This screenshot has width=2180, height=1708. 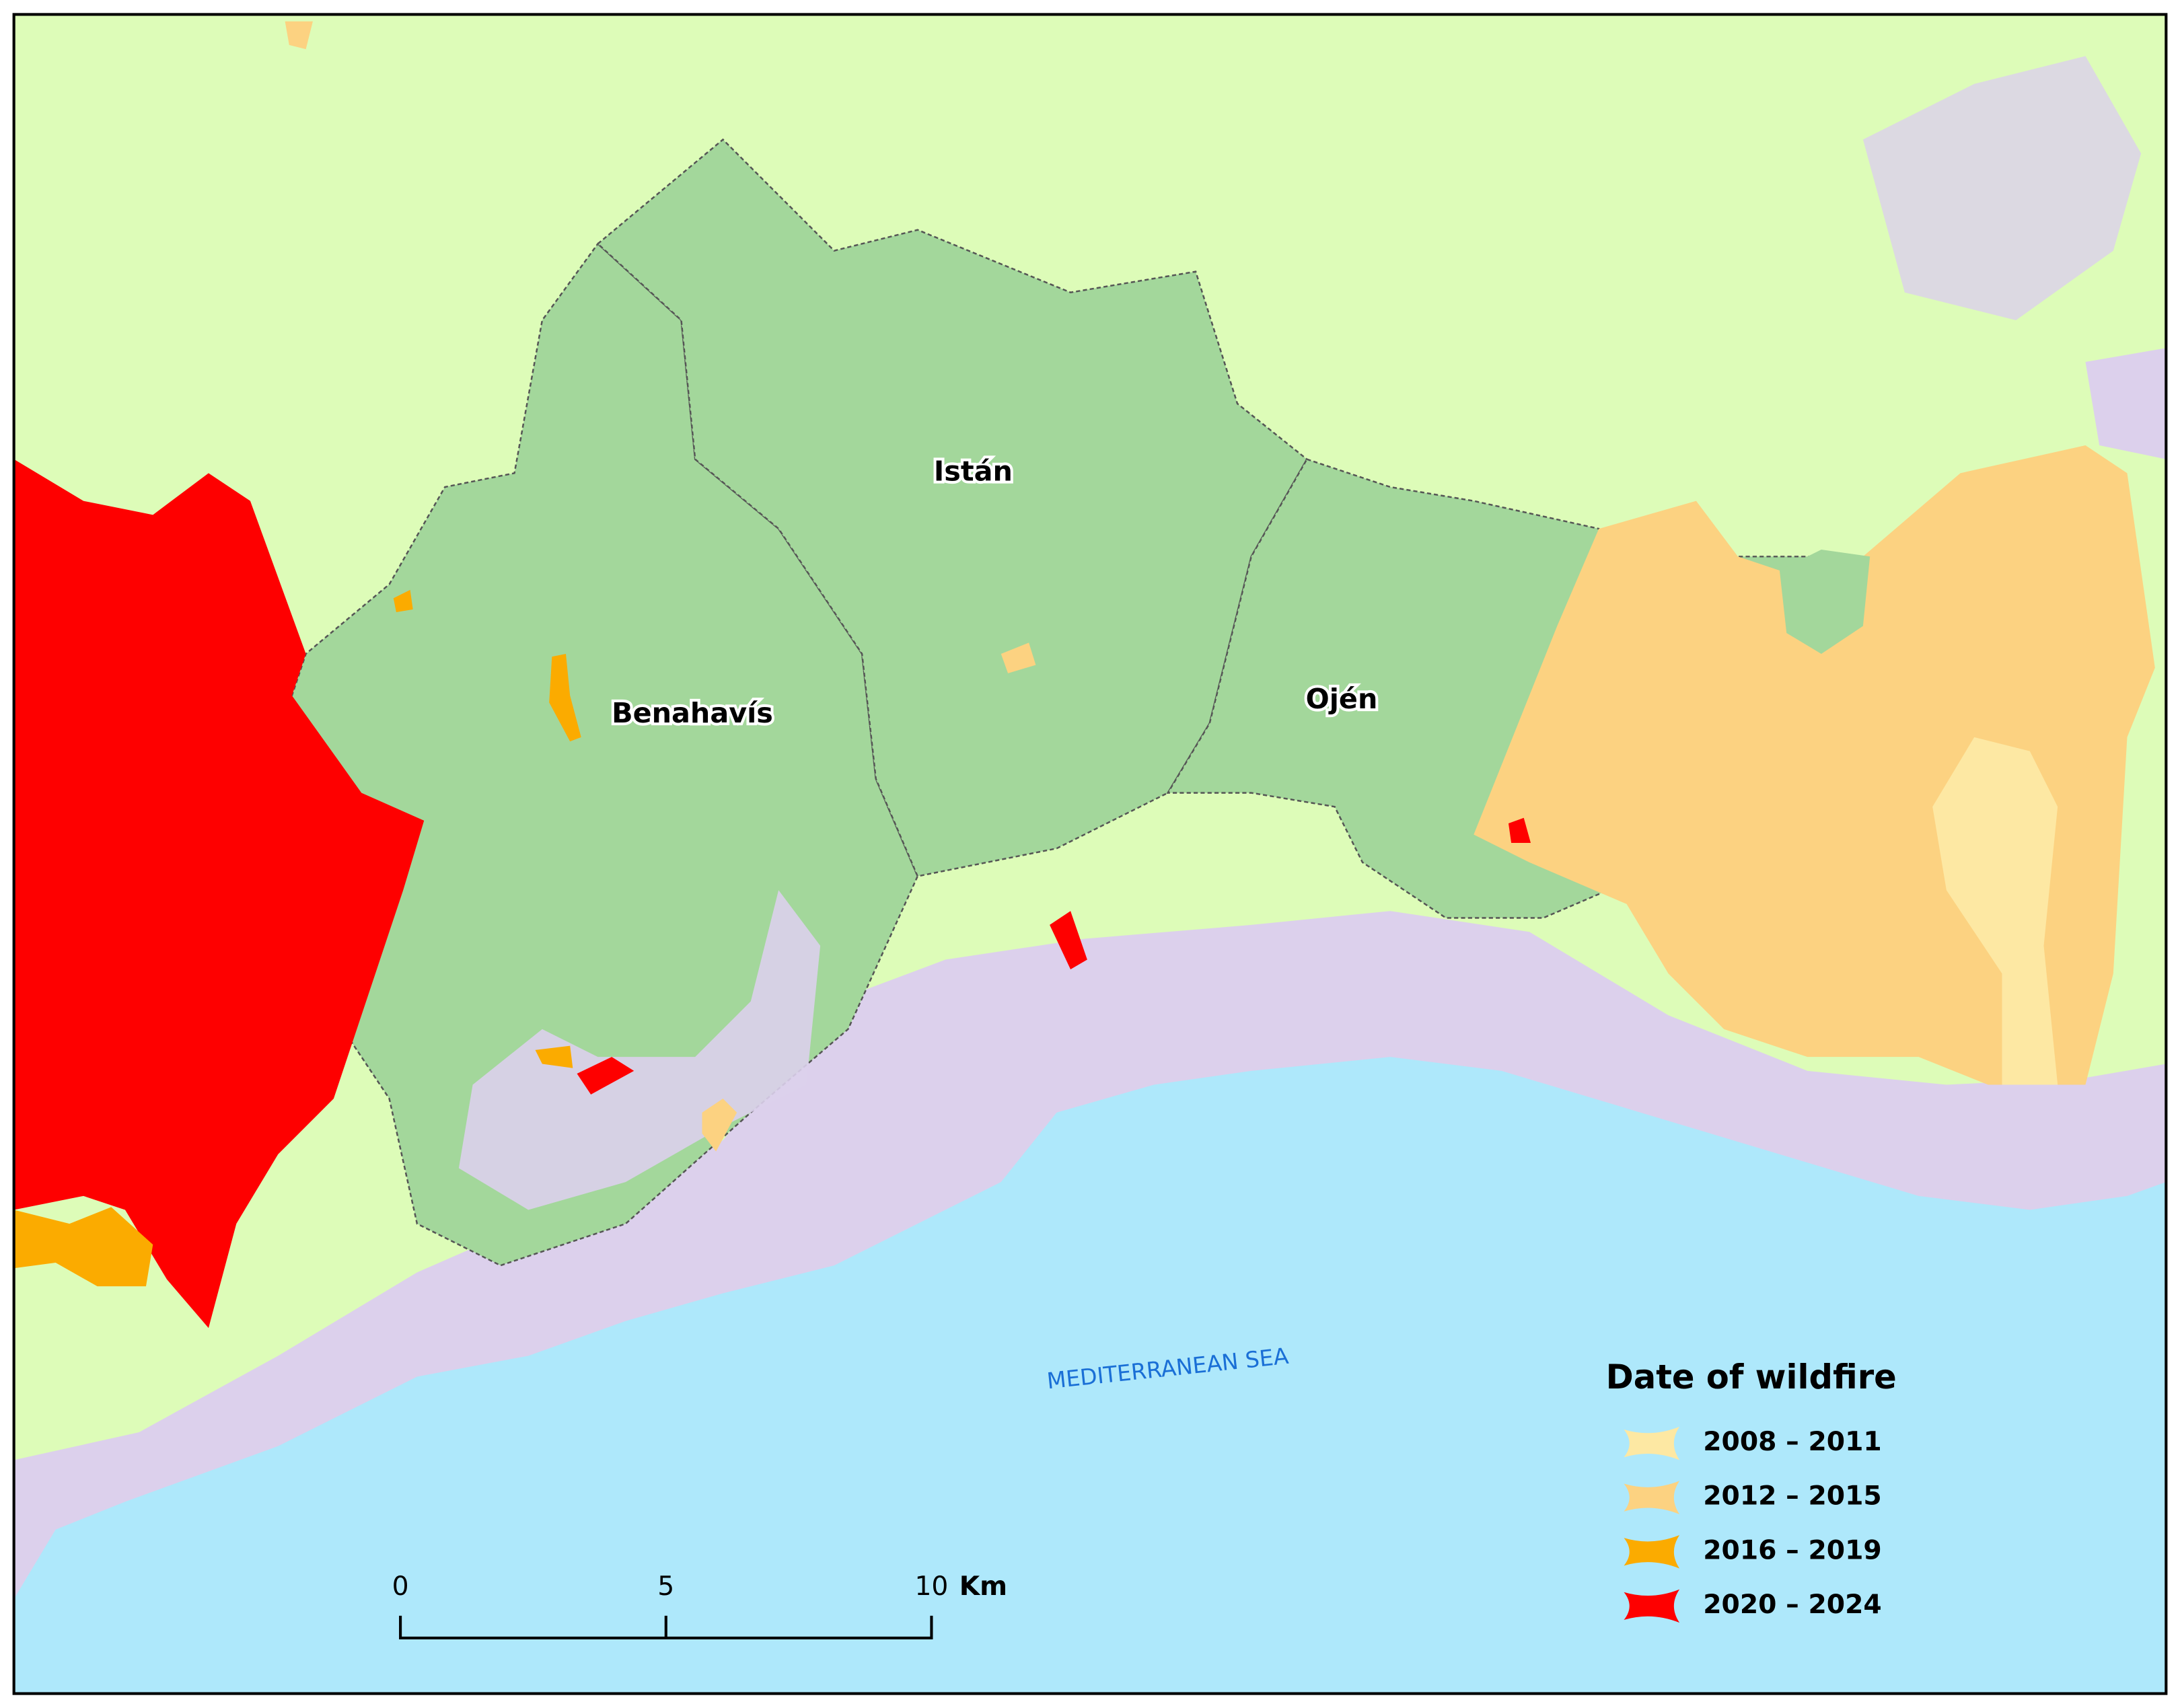 What do you see at coordinates (1792, 1605) in the screenshot?
I see `legend-label: 2020 – 2024` at bounding box center [1792, 1605].